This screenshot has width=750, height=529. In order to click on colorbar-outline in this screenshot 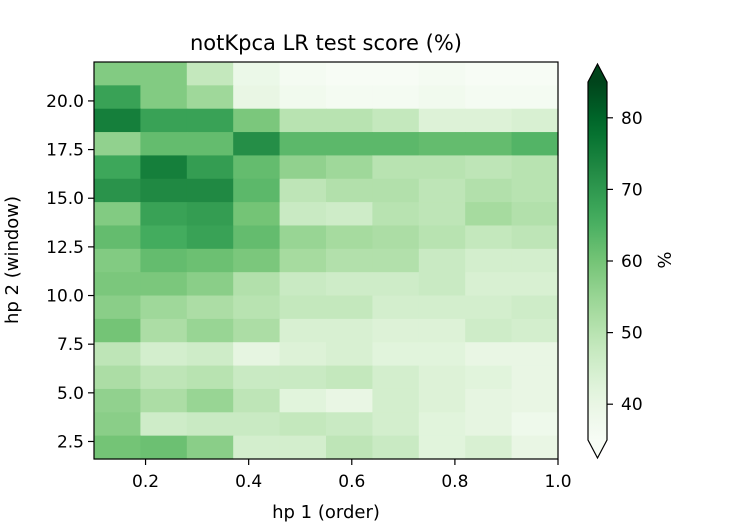, I will do `click(597, 261)`.